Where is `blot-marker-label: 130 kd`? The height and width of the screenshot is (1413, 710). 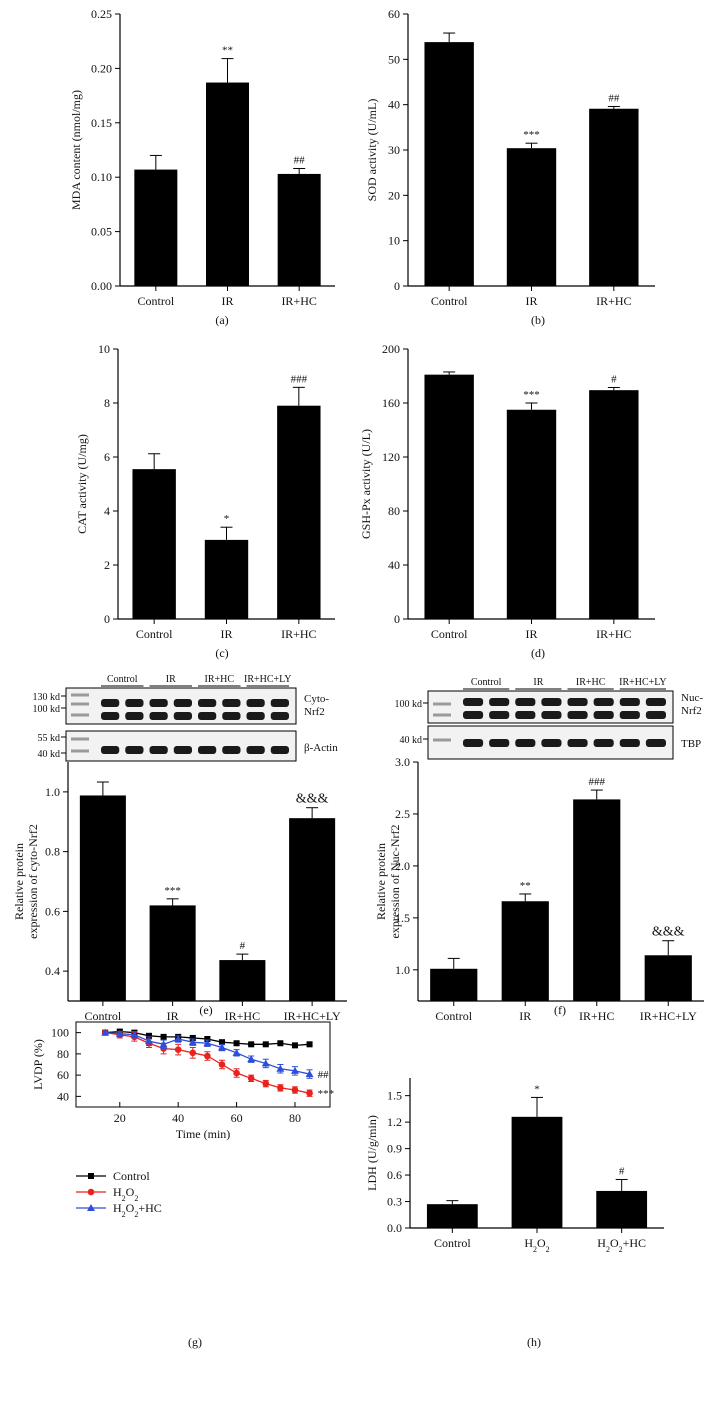
blot-marker-label: 130 kd is located at coordinates (47, 697).